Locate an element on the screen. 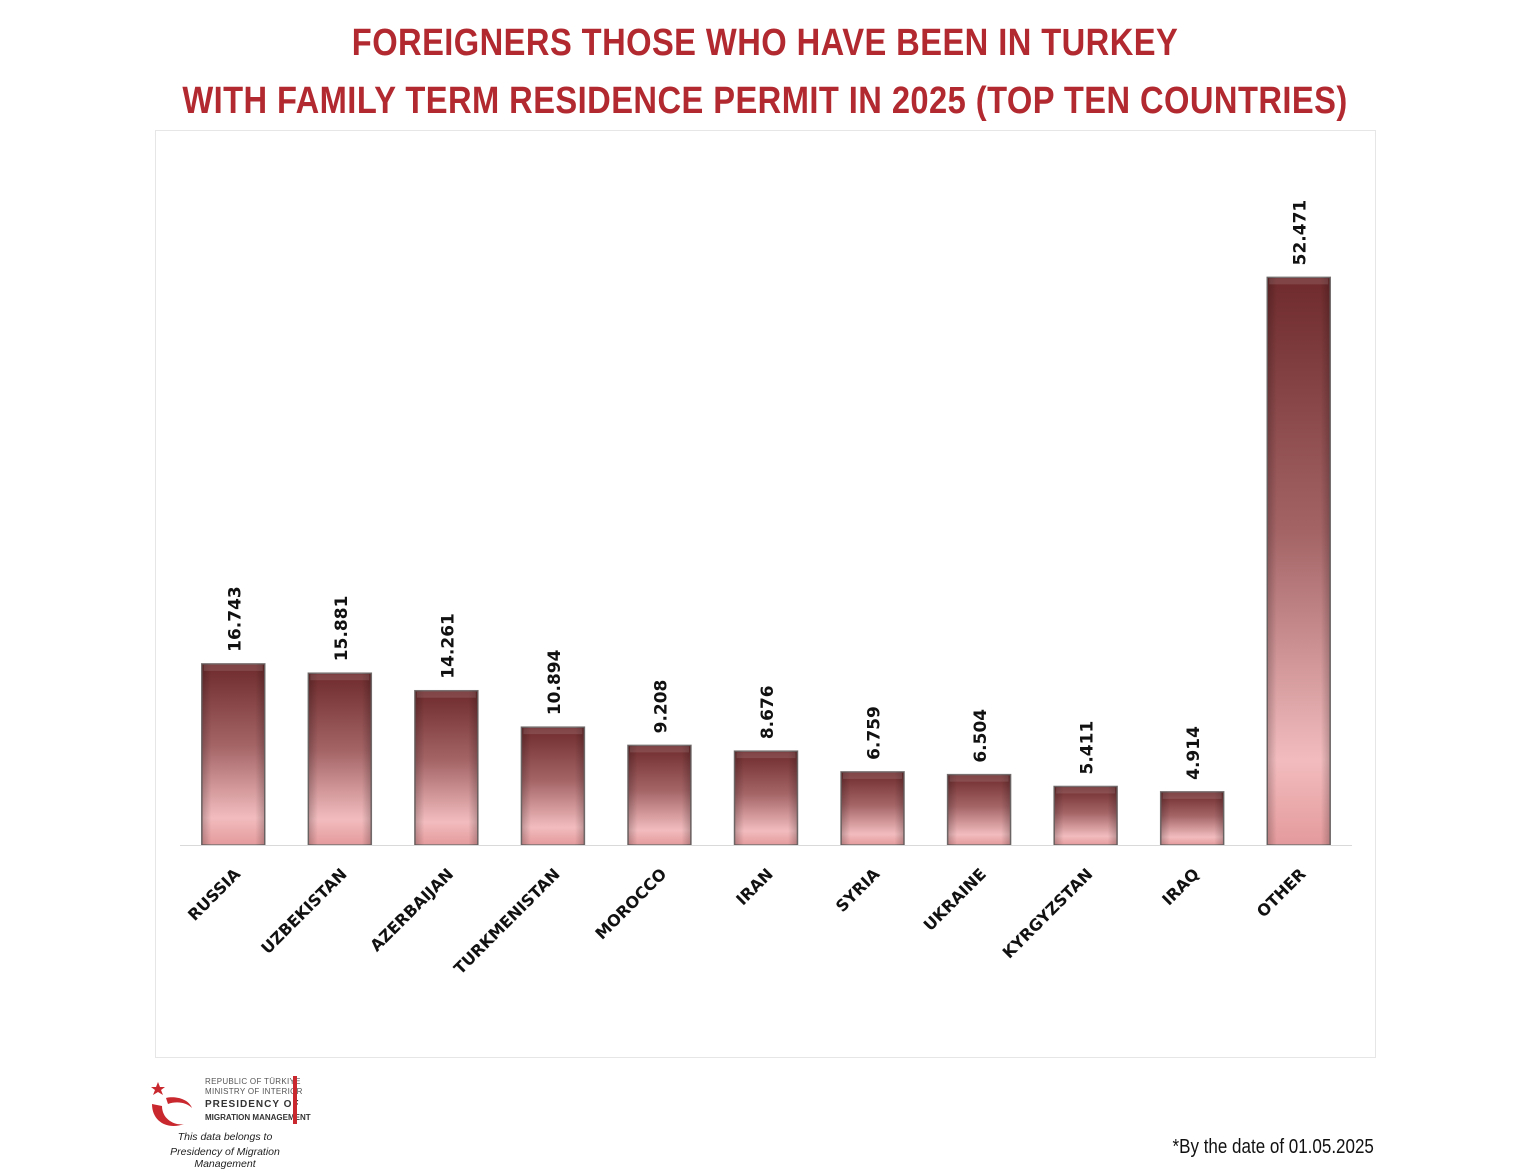 The width and height of the screenshot is (1530, 1173). category-label: TURKMENISTAN is located at coordinates (507, 921).